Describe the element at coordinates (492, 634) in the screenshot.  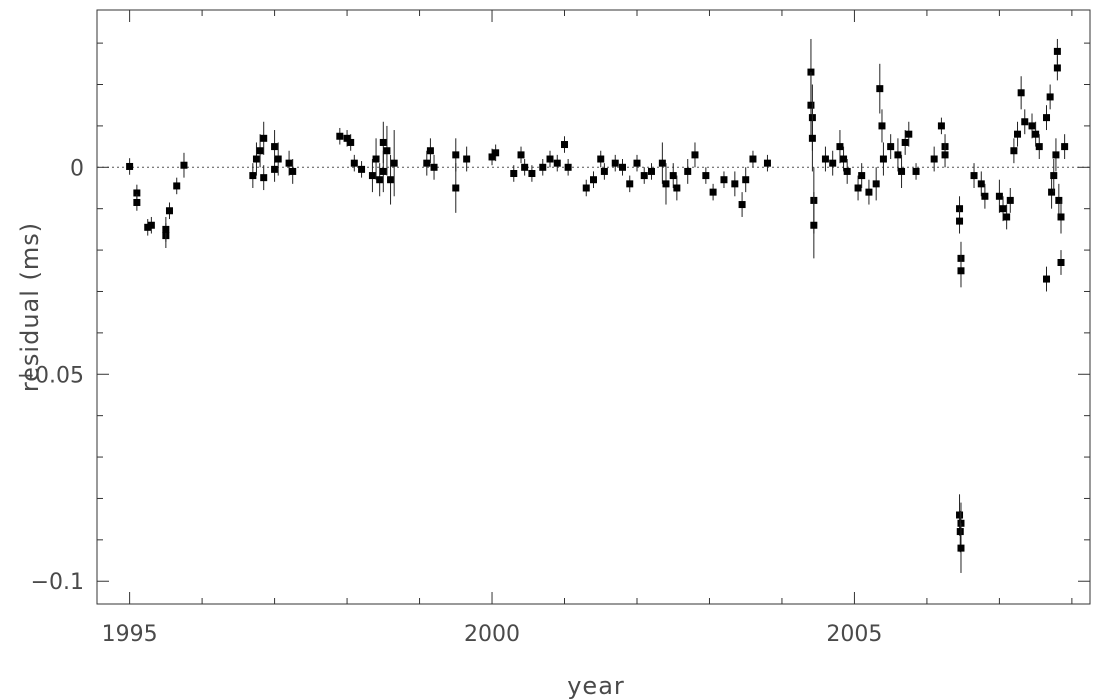
I see `x-tick-label: 2000` at that location.